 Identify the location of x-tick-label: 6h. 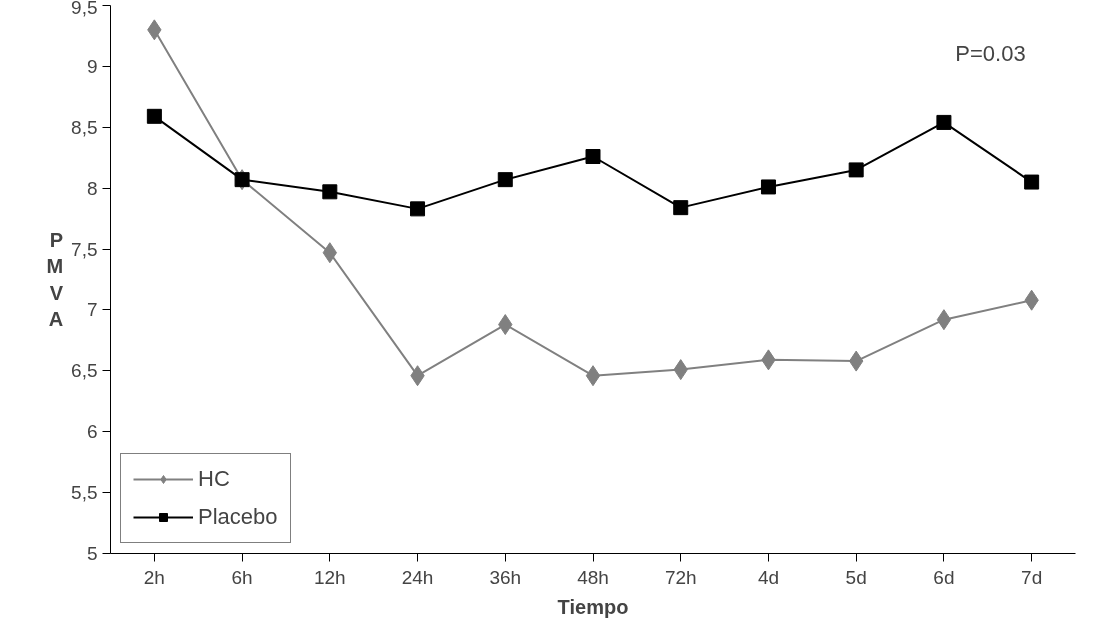
(242, 577).